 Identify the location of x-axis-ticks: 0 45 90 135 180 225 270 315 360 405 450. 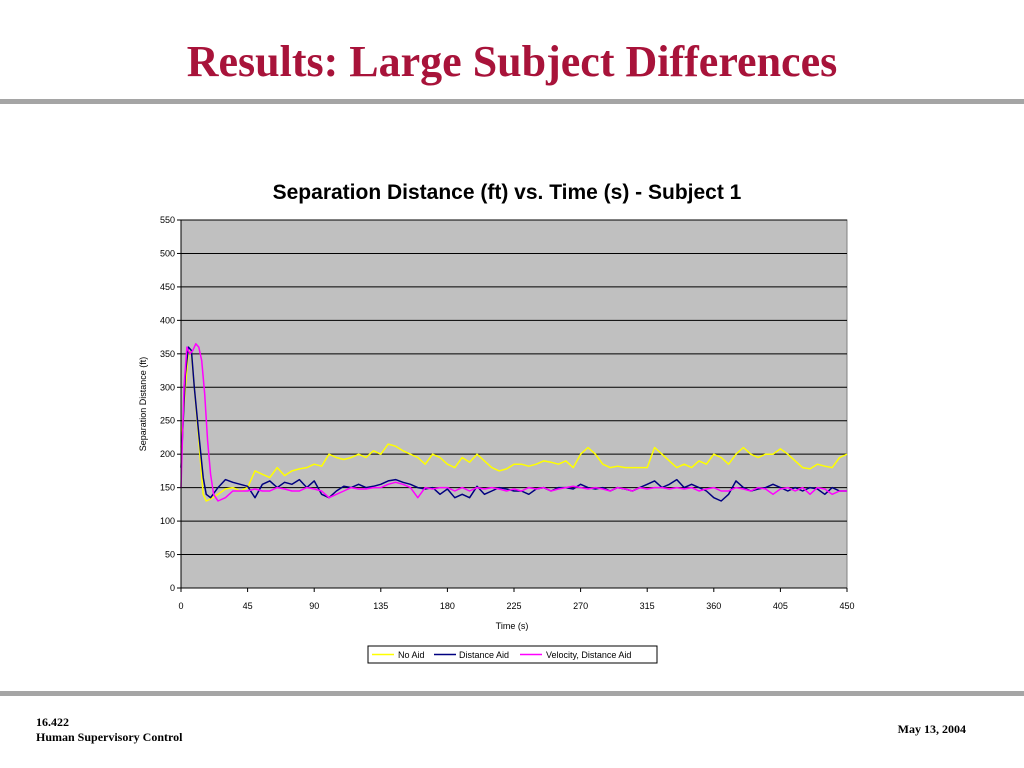
(516, 599).